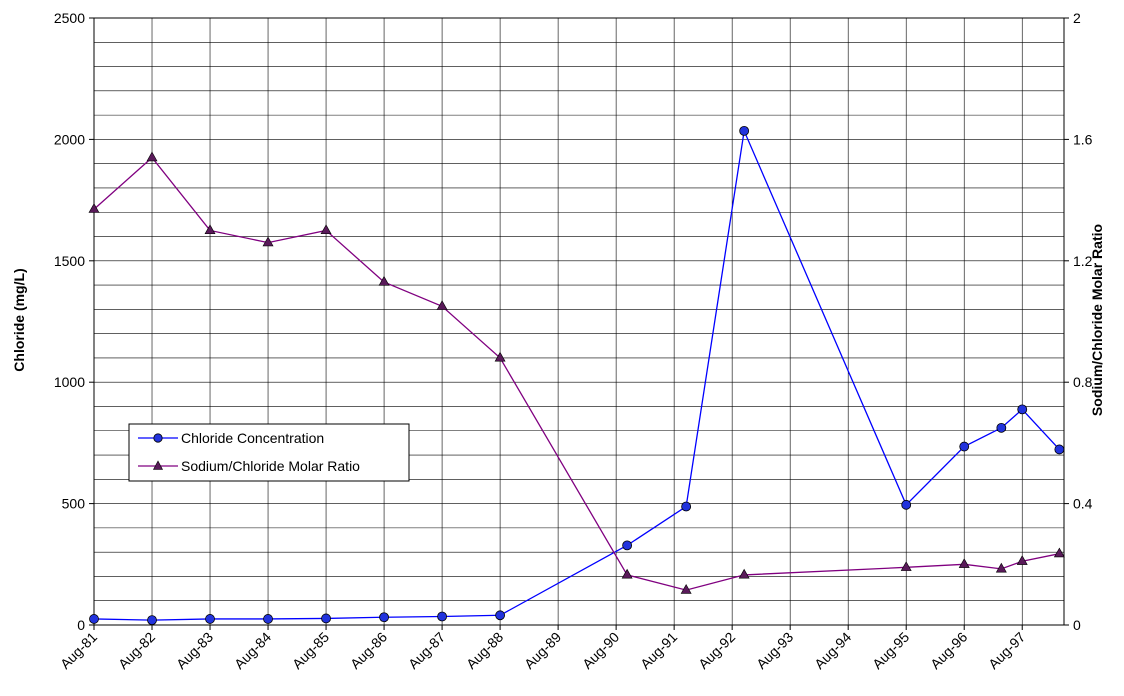 This screenshot has height=696, width=1124. I want to click on y-left-tick-label: 1500, so click(69, 261).